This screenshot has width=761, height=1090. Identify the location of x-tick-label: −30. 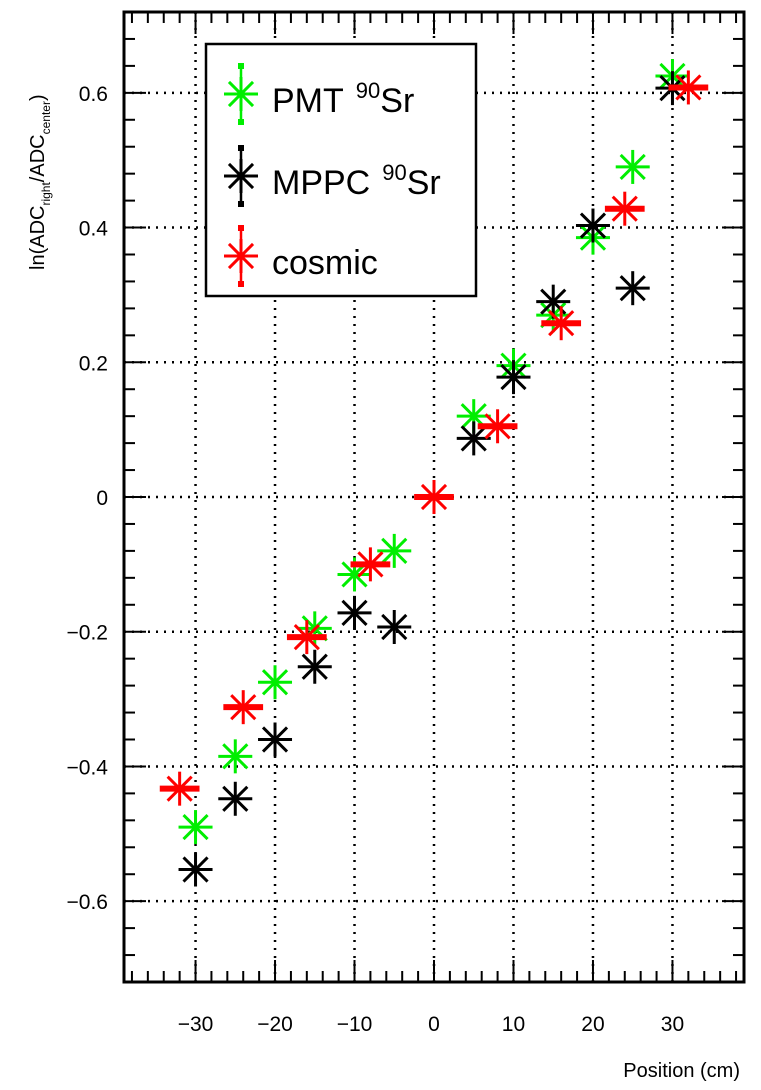
(196, 1024).